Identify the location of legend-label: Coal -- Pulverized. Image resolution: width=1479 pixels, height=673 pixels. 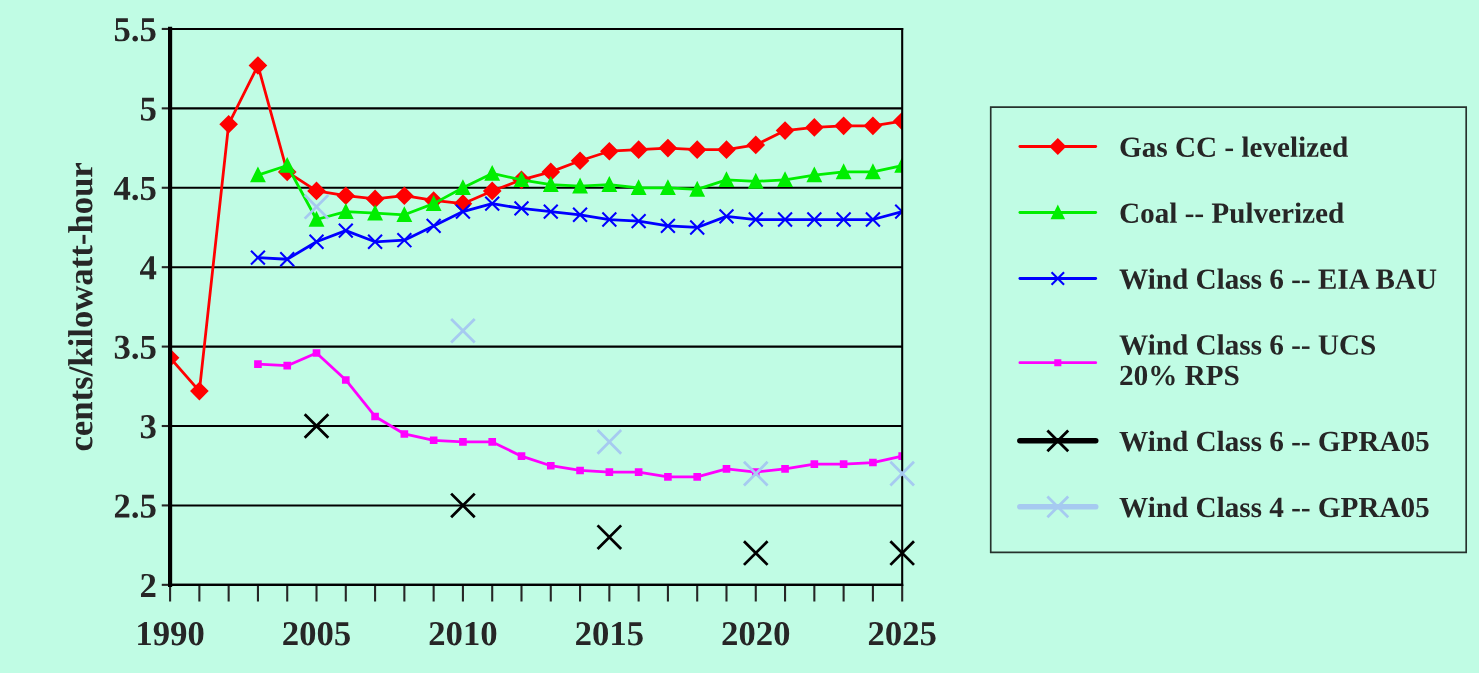
(1232, 213).